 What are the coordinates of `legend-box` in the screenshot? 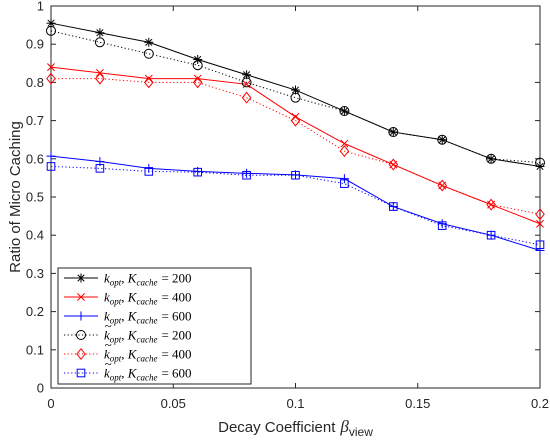 It's located at (154, 326).